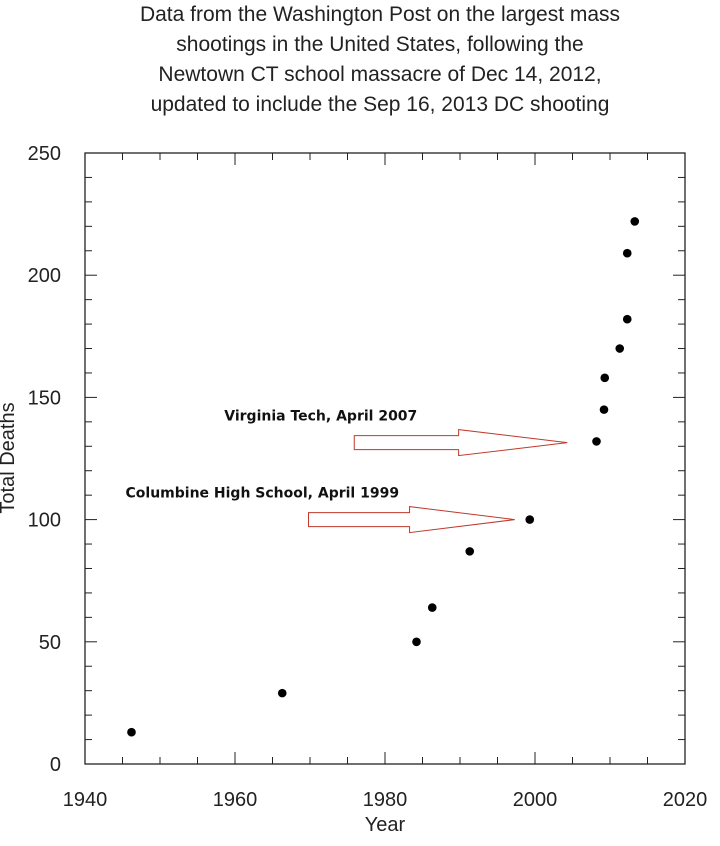 The height and width of the screenshot is (846, 720). What do you see at coordinates (50, 643) in the screenshot?
I see `y-tick-label: 50` at bounding box center [50, 643].